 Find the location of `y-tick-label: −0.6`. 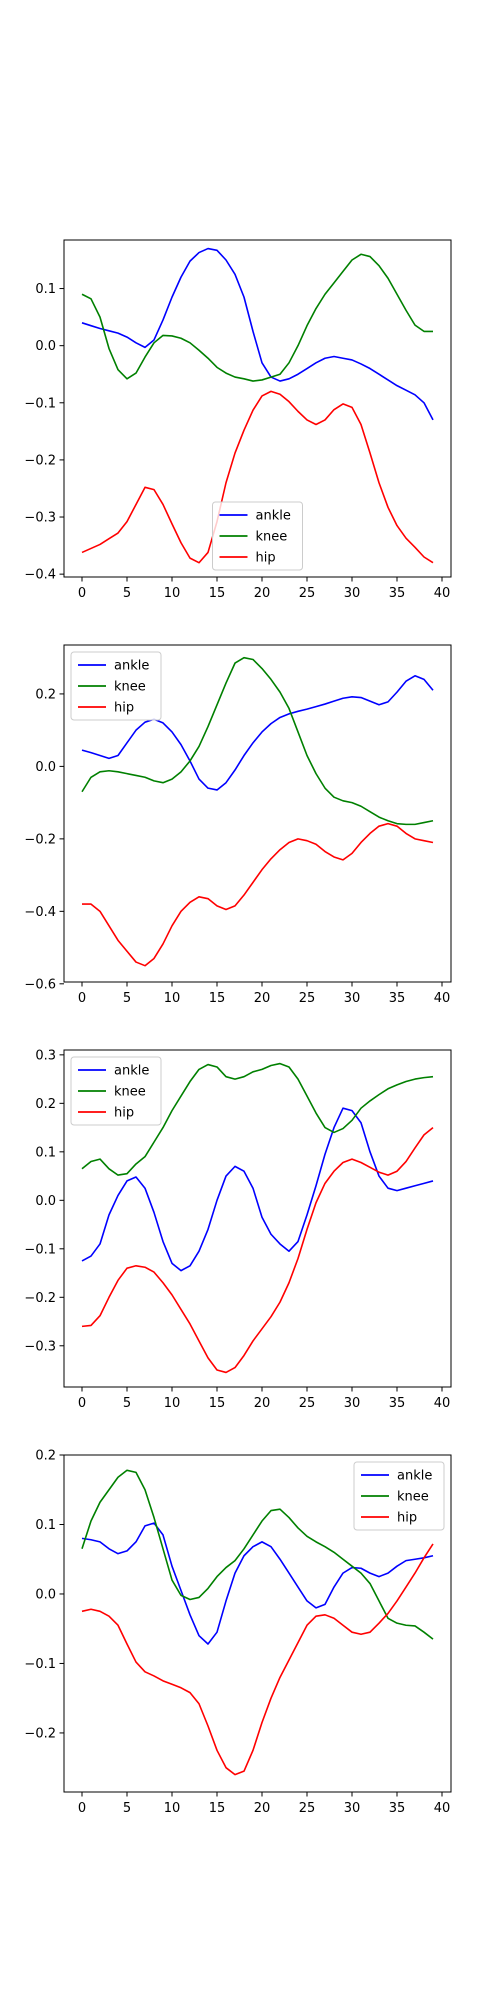

y-tick-label: −0.6 is located at coordinates (40, 984).